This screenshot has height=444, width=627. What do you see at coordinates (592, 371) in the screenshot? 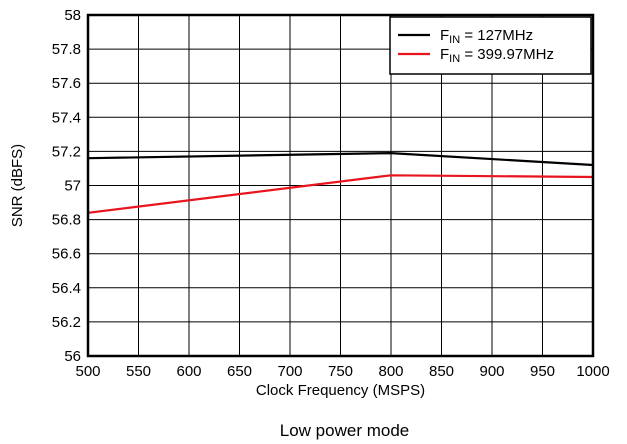
I see `x-tick-label-10: 1000` at bounding box center [592, 371].